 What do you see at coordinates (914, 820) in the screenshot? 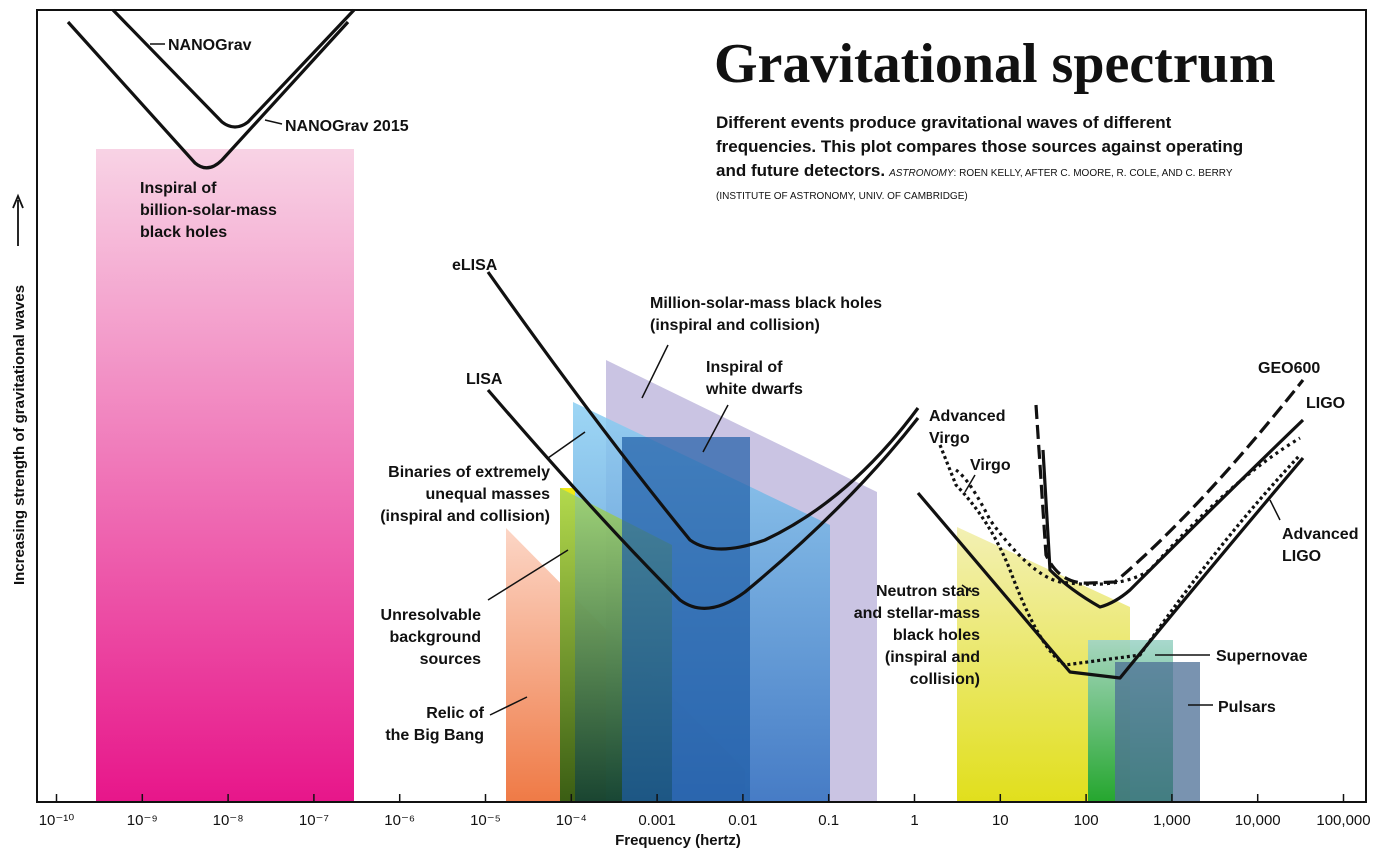
I see `x-tick-label: 1` at bounding box center [914, 820].